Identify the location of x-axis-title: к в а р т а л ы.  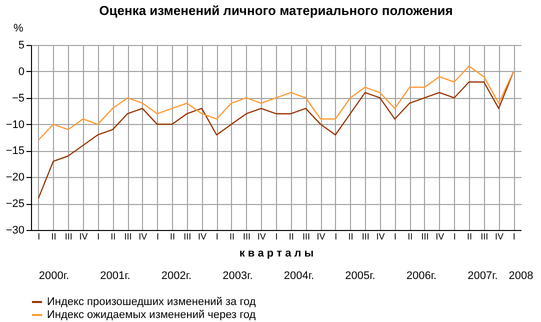
(276, 254).